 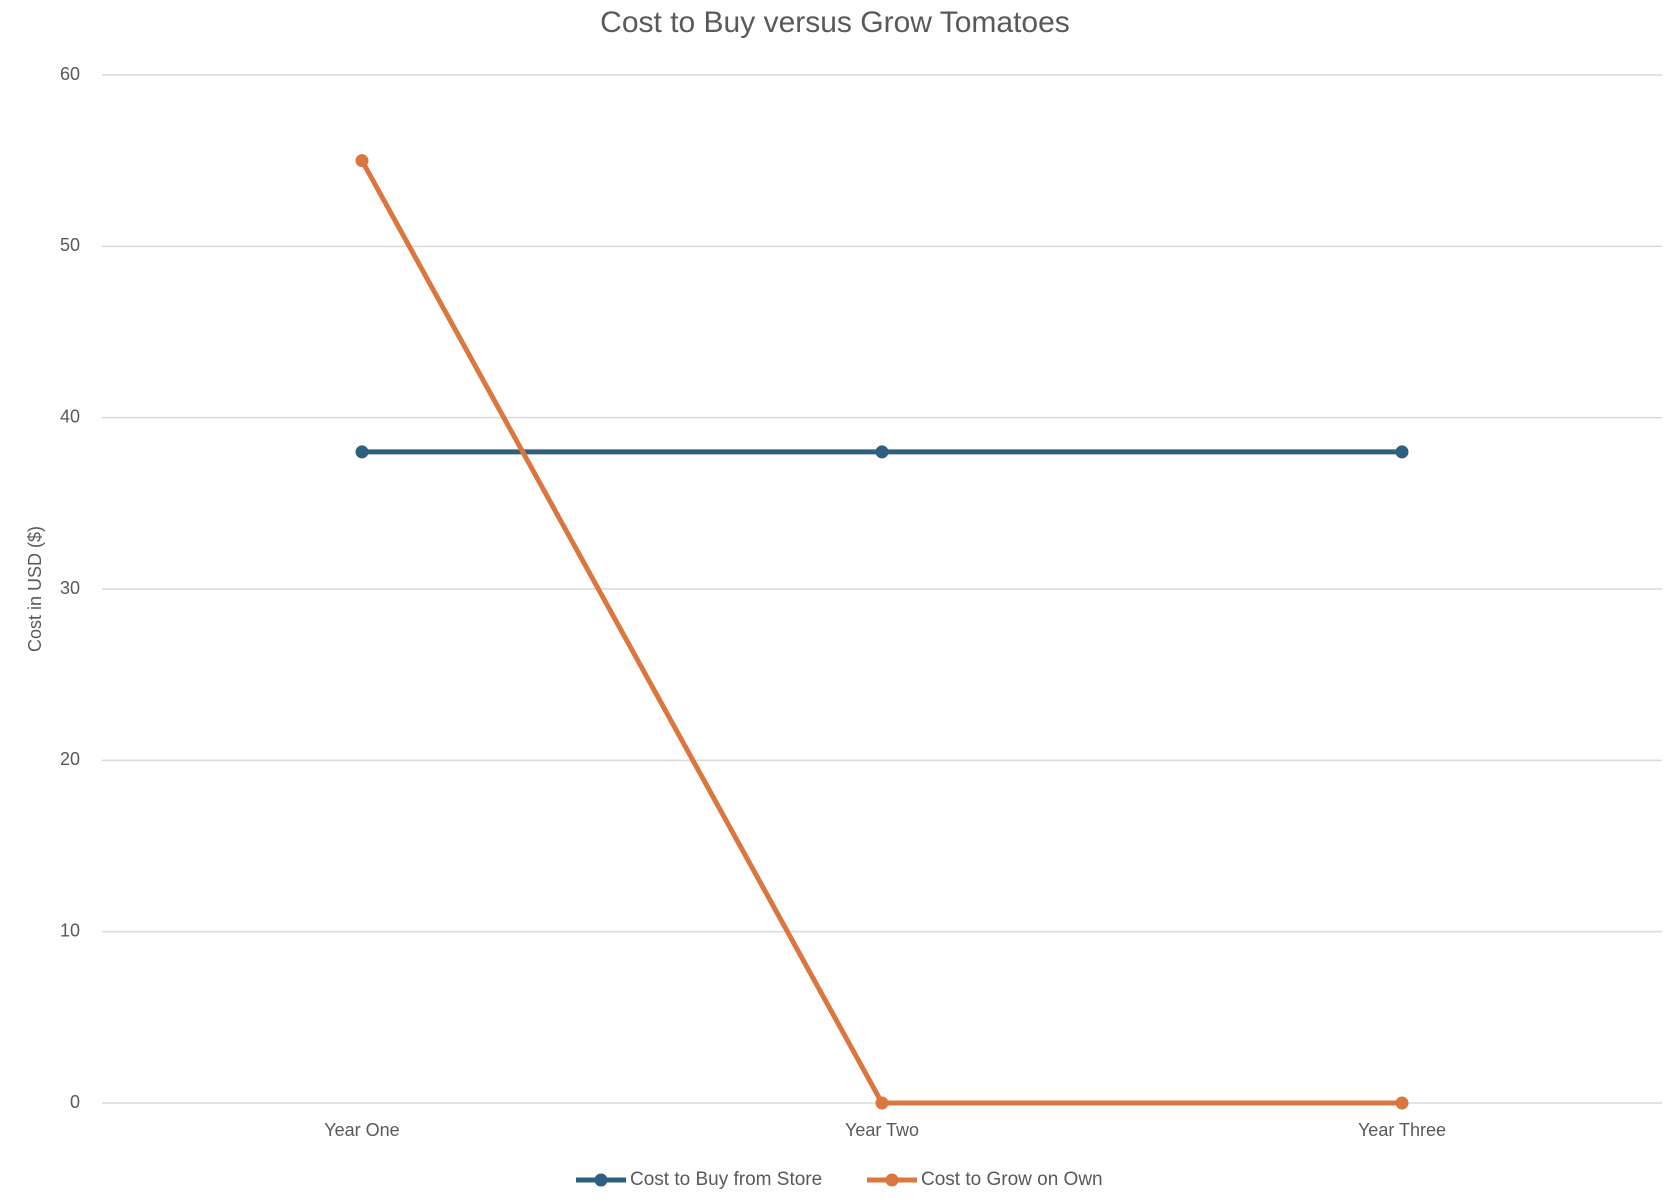 What do you see at coordinates (70, 759) in the screenshot?
I see `y-tick-label: 20` at bounding box center [70, 759].